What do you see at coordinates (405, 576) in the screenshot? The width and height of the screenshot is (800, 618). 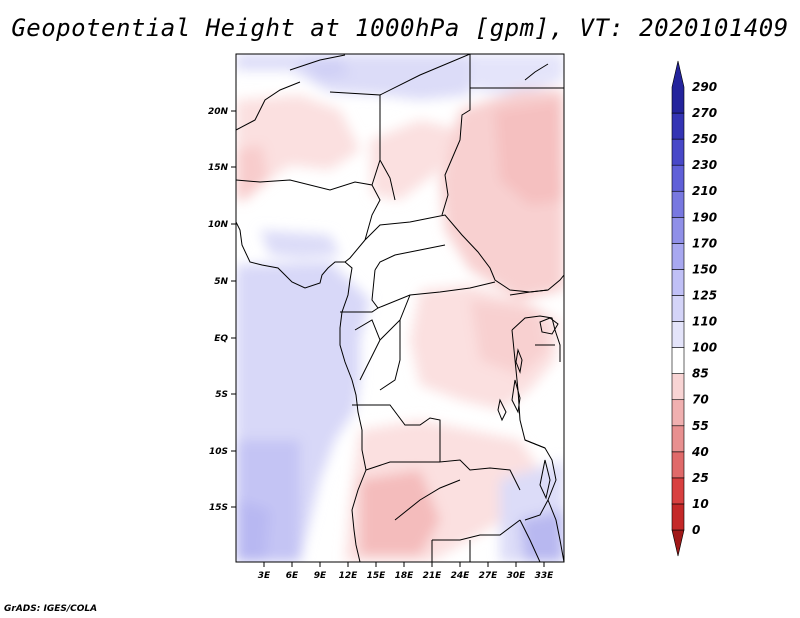 I see `lon-tick-label: 18E` at bounding box center [405, 576].